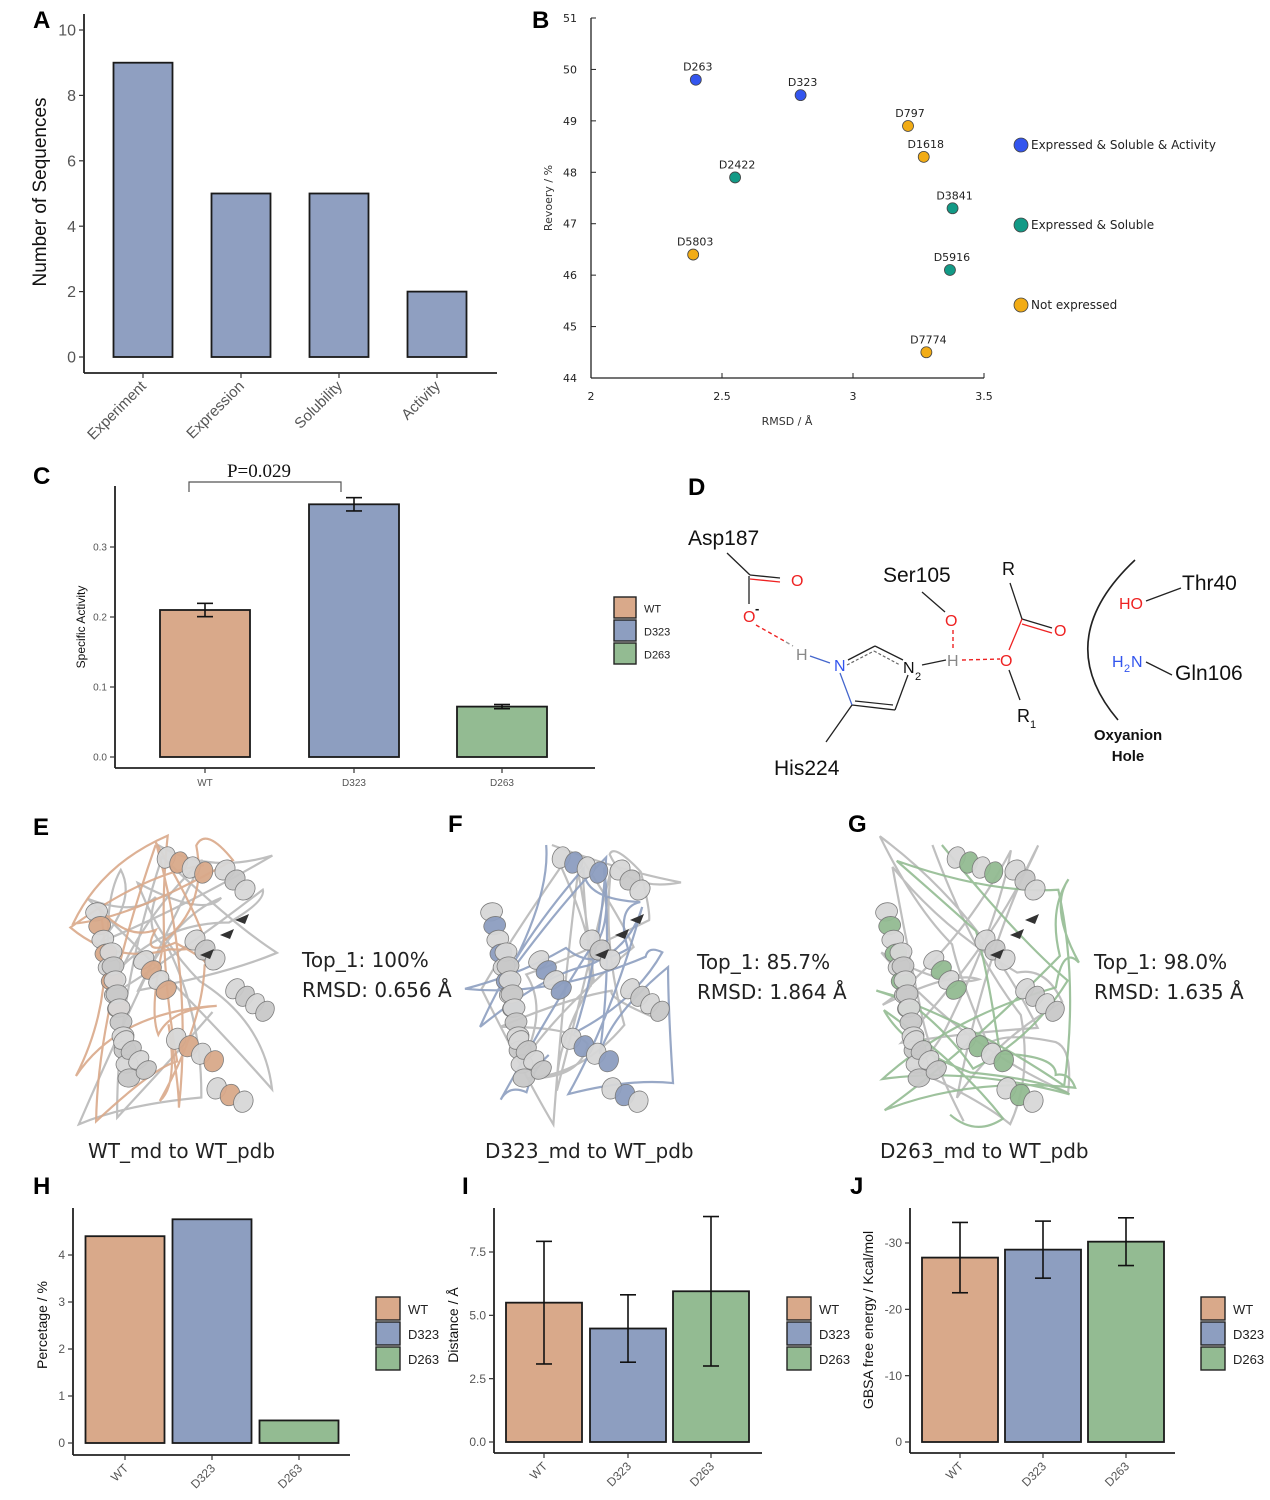  What do you see at coordinates (354, 630) in the screenshot?
I see `bar-d323` at bounding box center [354, 630].